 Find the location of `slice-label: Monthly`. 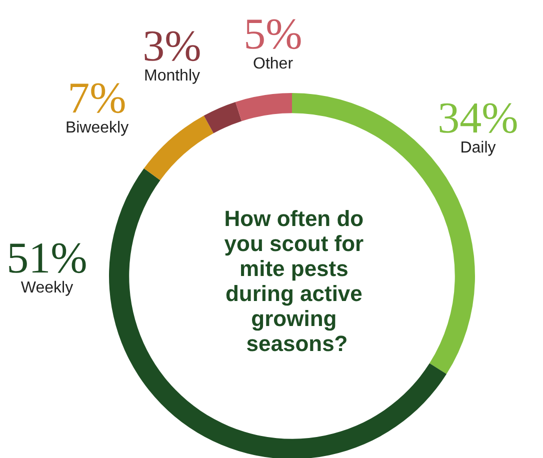

slice-label: Monthly is located at coordinates (172, 76).